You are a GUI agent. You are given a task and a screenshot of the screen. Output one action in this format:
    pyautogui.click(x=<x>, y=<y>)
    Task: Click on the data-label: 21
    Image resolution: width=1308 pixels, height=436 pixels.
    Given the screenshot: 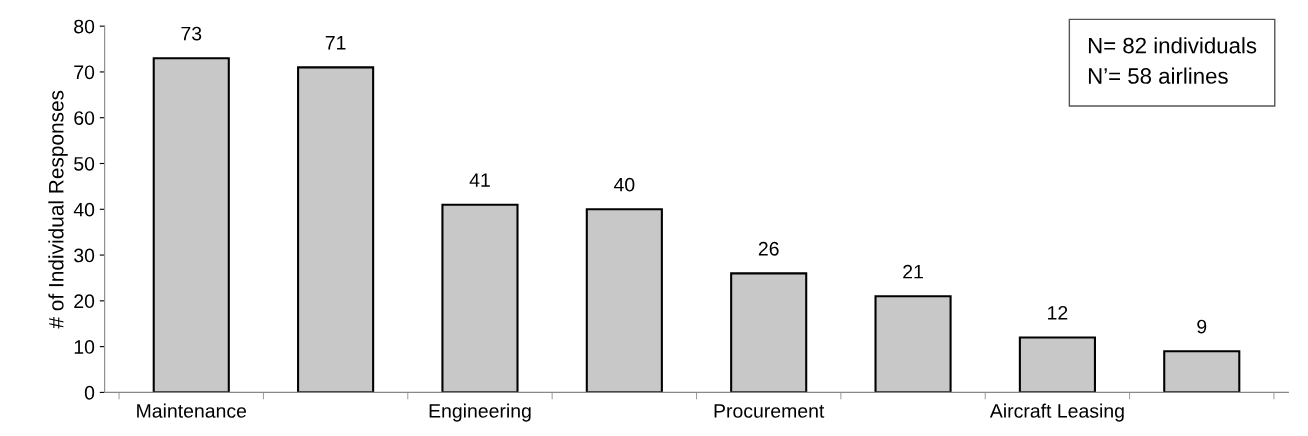 What is the action you would take?
    pyautogui.click(x=913, y=271)
    